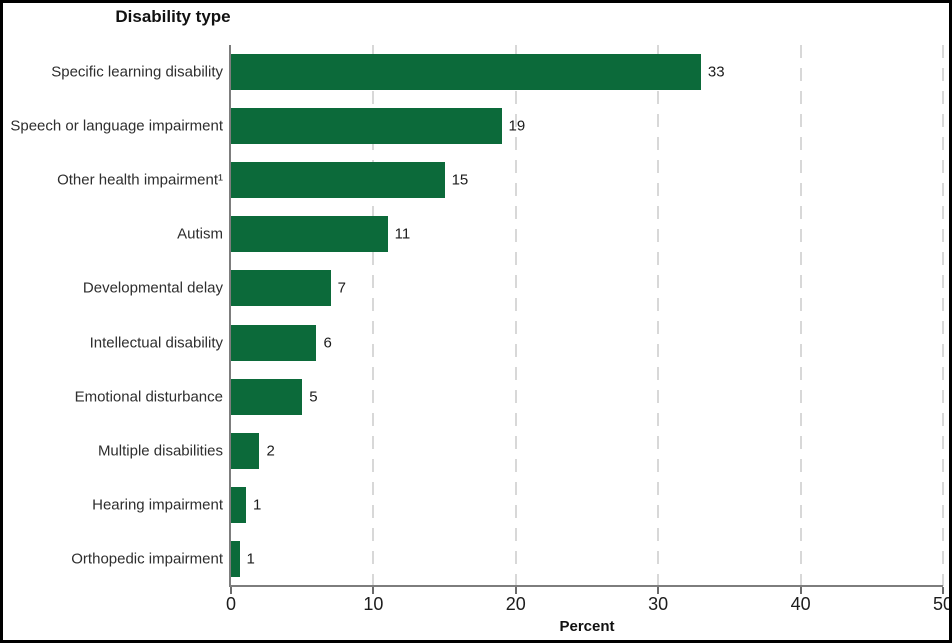 This screenshot has height=643, width=952. Describe the element at coordinates (658, 604) in the screenshot. I see `x-axis-tick-label: 30` at that location.